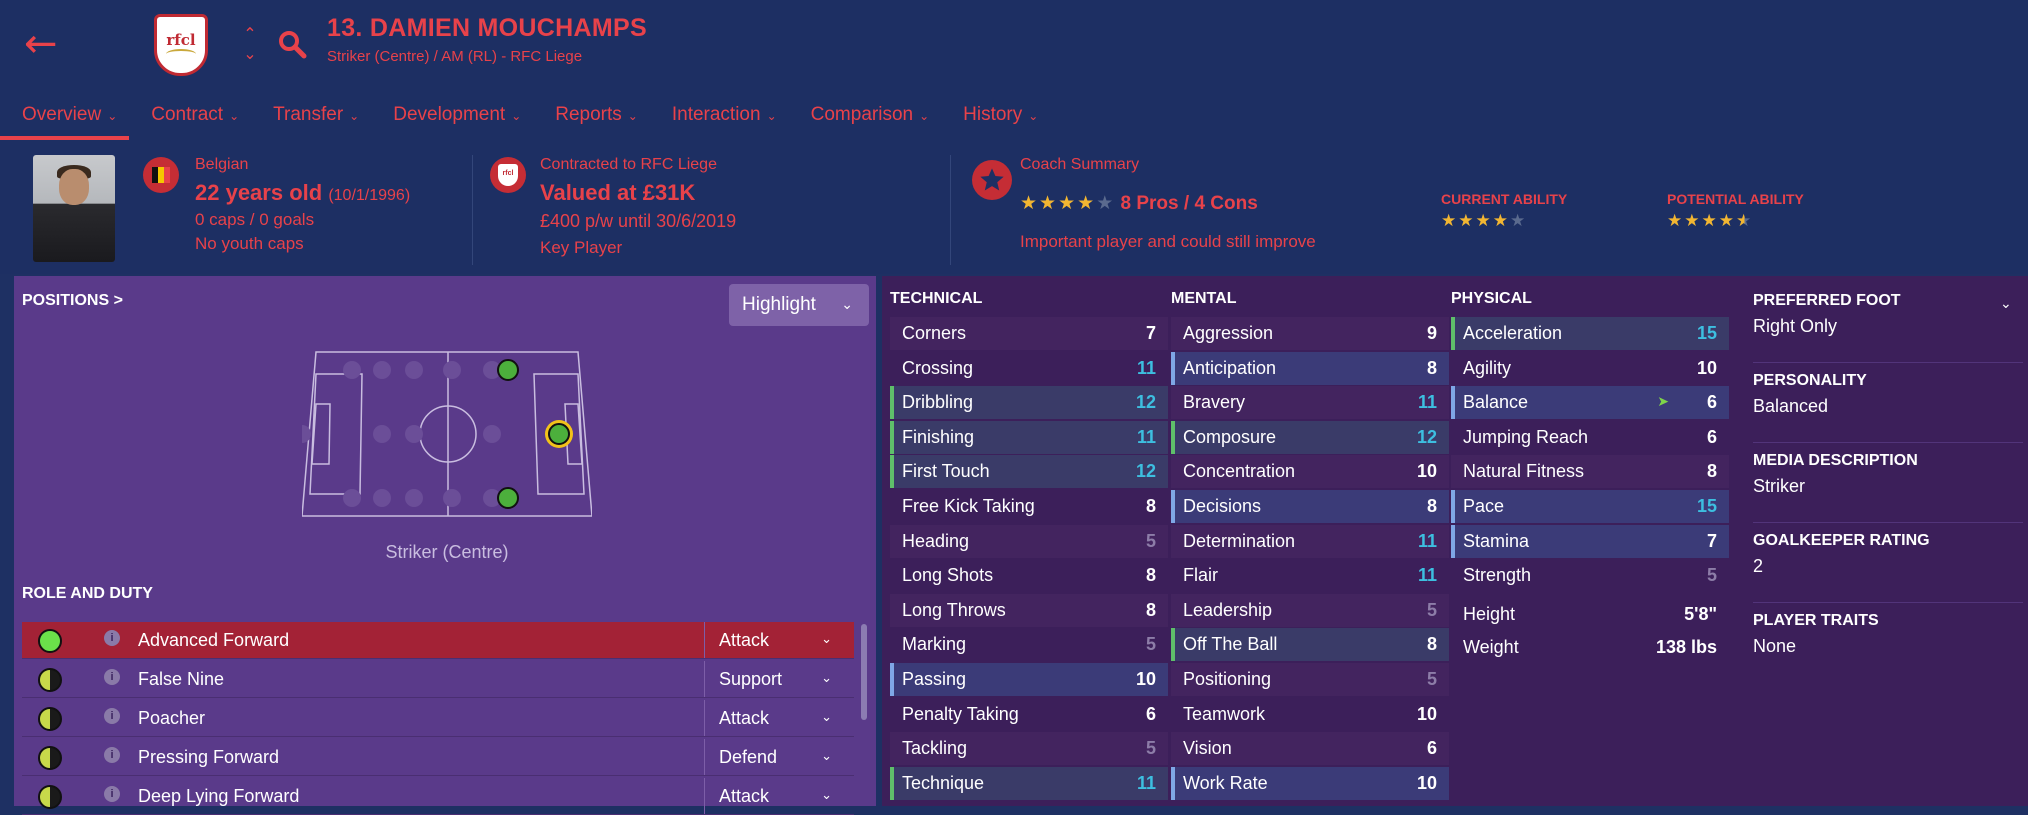 Image resolution: width=2028 pixels, height=815 pixels. I want to click on positions-header: POSITIONS >, so click(72, 300).